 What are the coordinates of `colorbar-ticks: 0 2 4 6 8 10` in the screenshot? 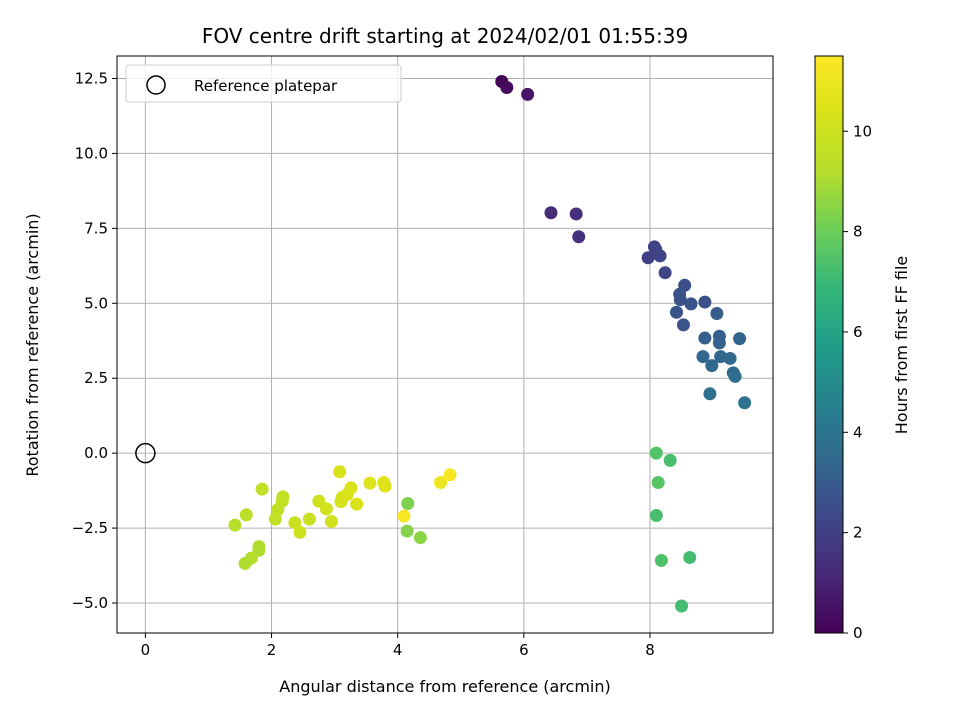 It's located at (857, 382).